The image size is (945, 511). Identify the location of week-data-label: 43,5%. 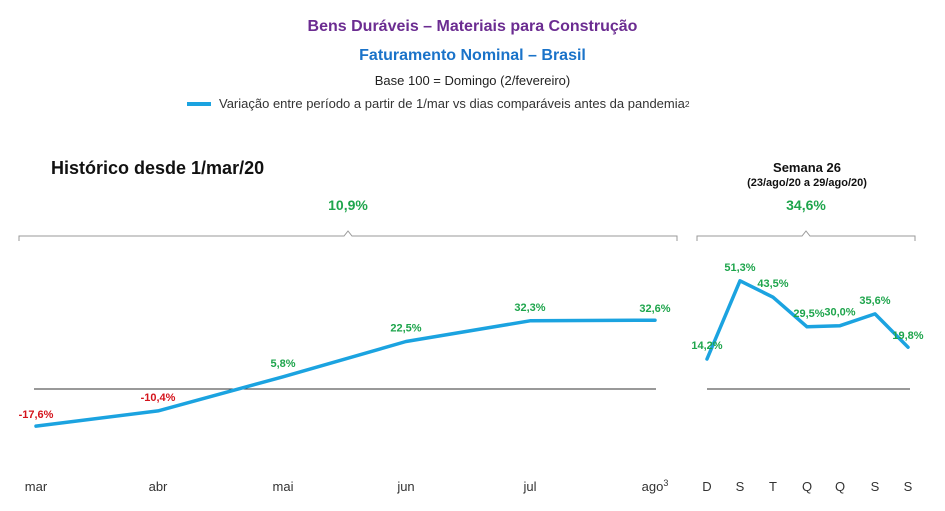
(772, 284).